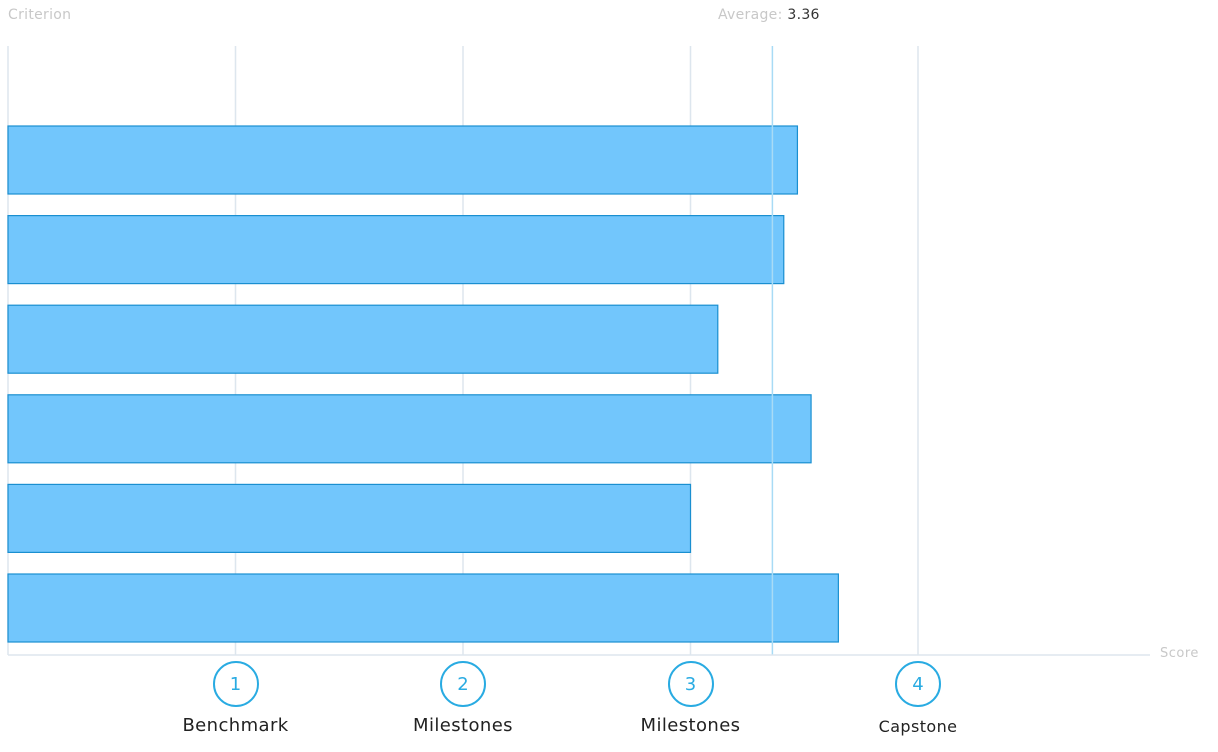 The image size is (1218, 752). I want to click on criterion-axis-label: Criterion, so click(40, 15).